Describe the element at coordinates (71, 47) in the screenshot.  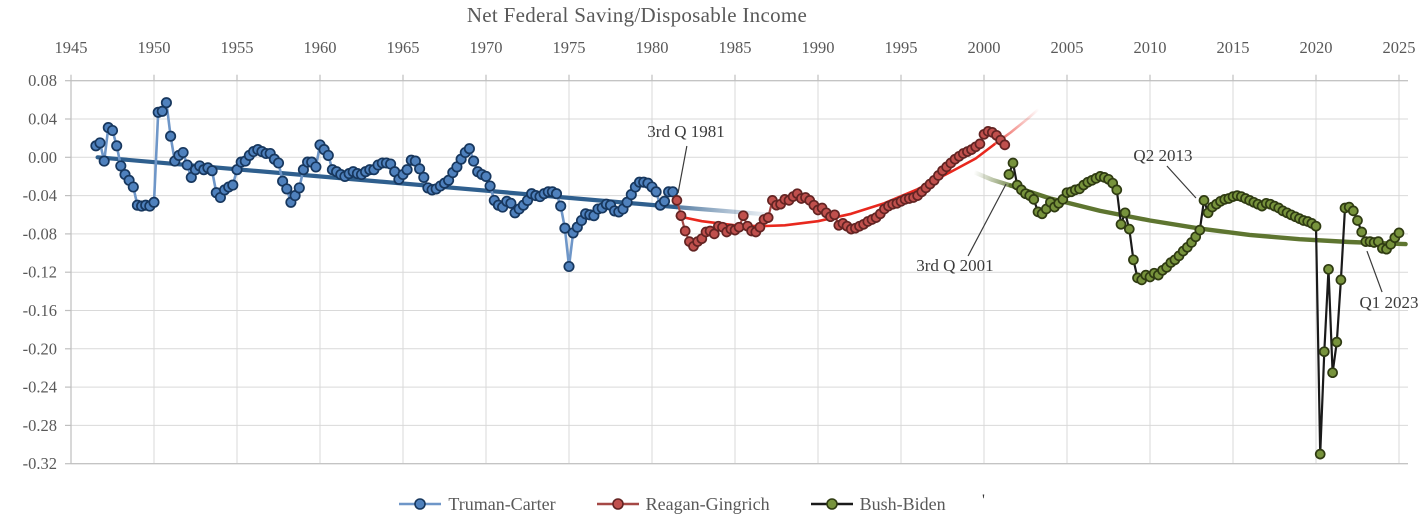
I see `x-axis-label: 1945` at that location.